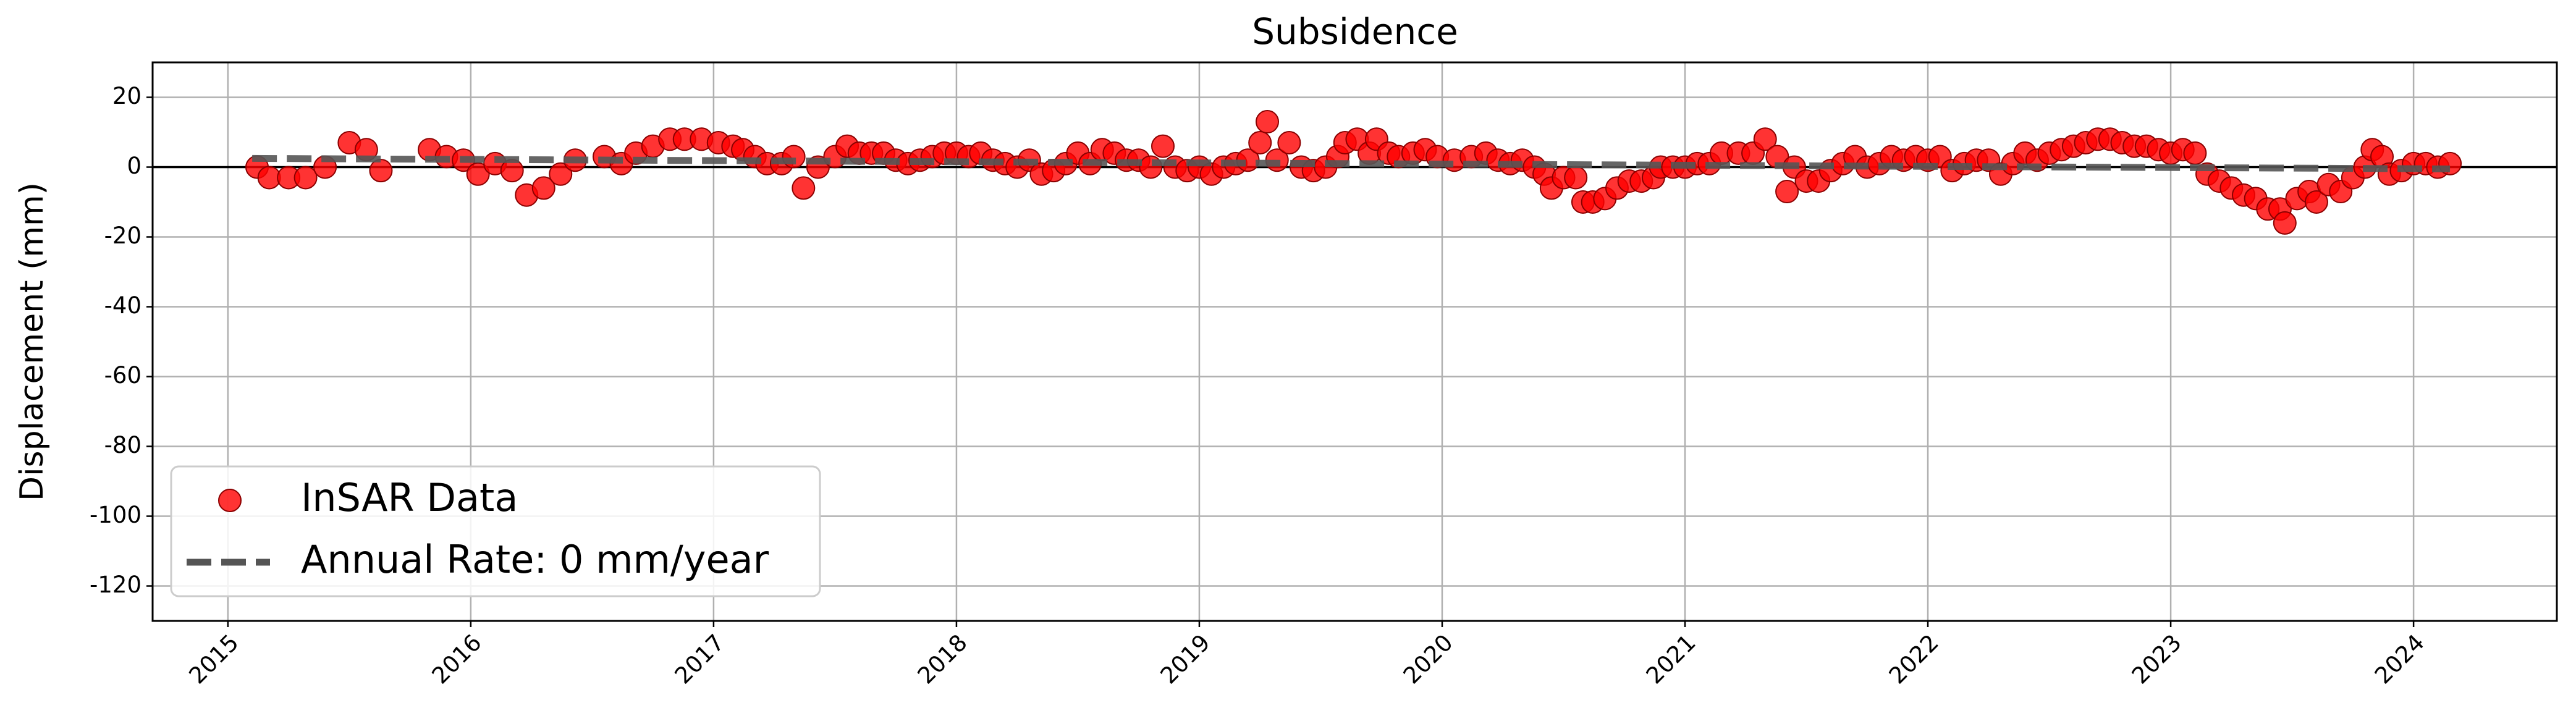 This screenshot has height=721, width=2576. I want to click on y-tick-label: -120, so click(115, 584).